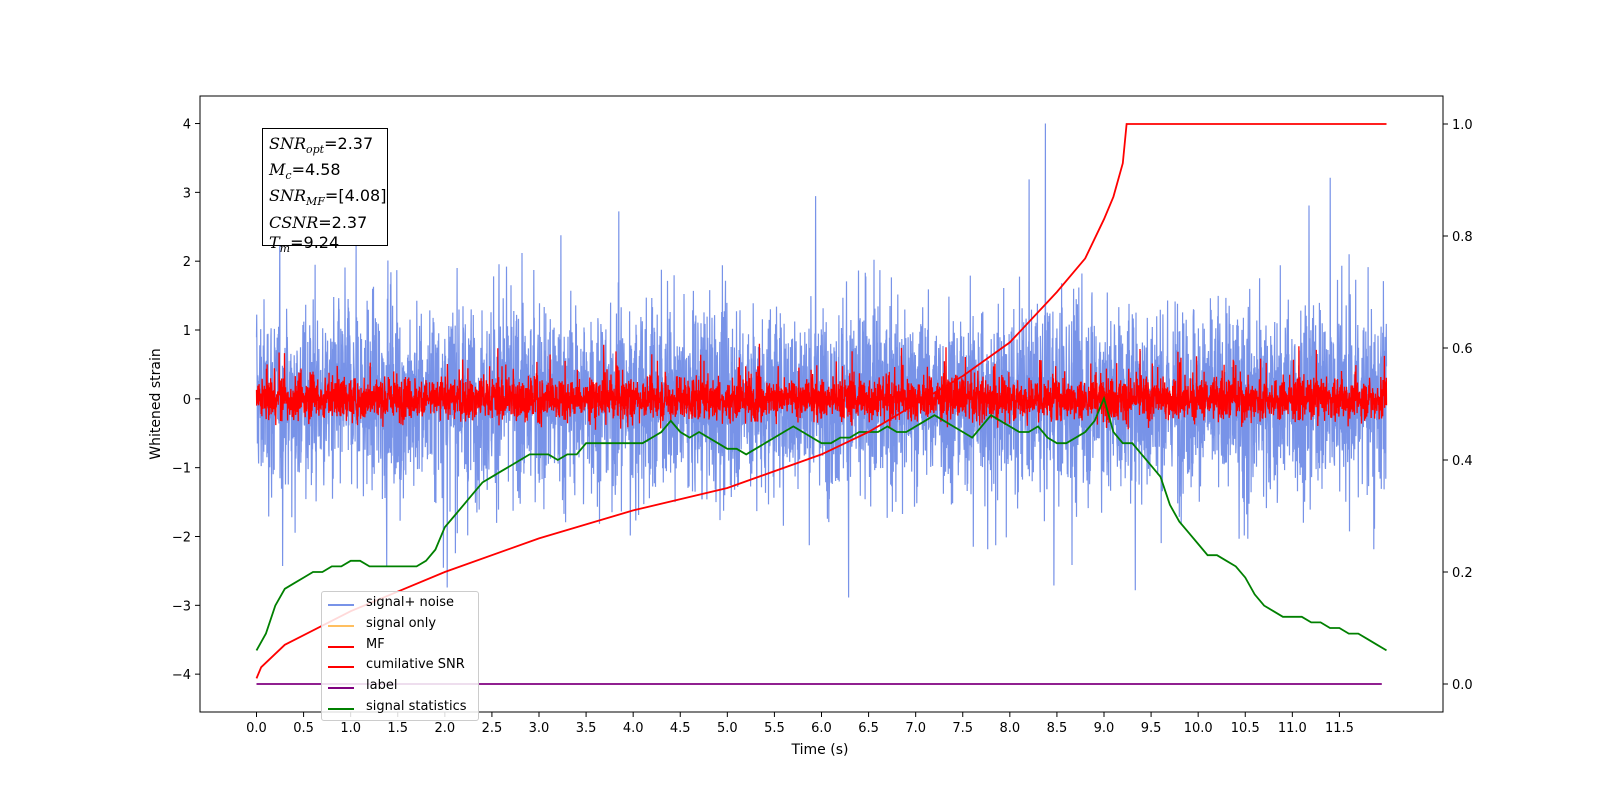 Image resolution: width=1600 pixels, height=800 pixels. Describe the element at coordinates (187, 125) in the screenshot. I see `left-y-tick-label: 4` at that location.